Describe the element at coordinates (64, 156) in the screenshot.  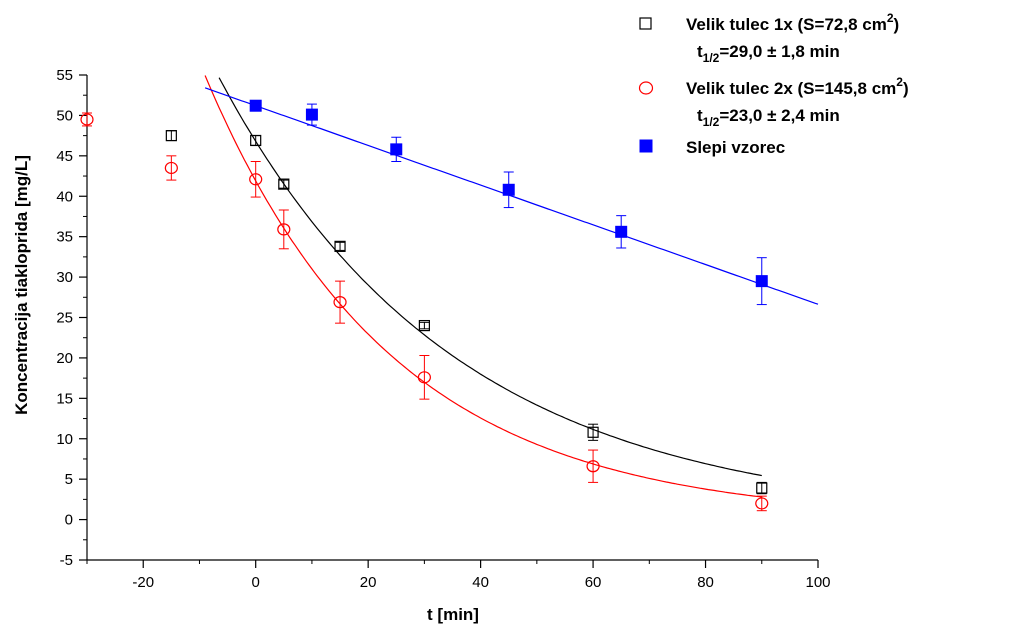
I see `y-tick-label: 45` at that location.